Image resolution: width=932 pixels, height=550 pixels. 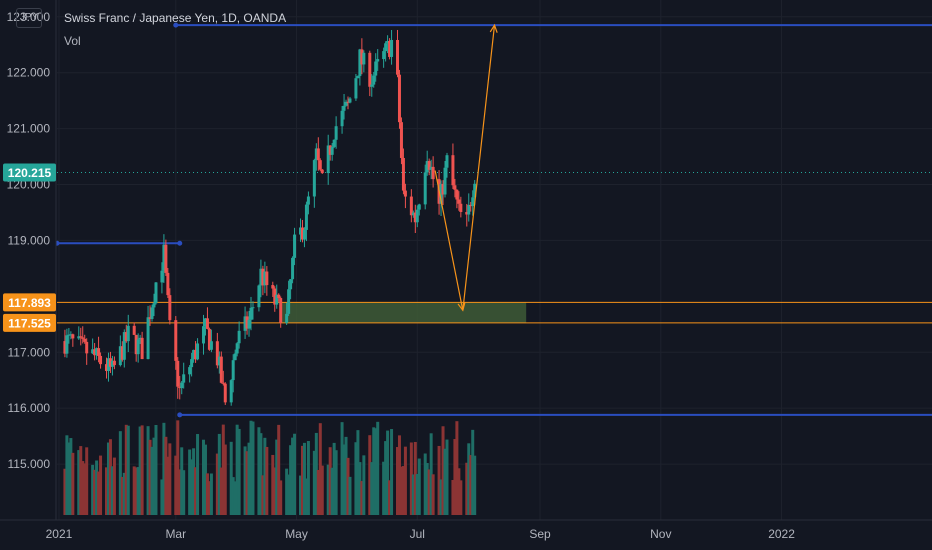 What do you see at coordinates (493, 28) in the screenshot?
I see `projection-arrowhead-up` at bounding box center [493, 28].